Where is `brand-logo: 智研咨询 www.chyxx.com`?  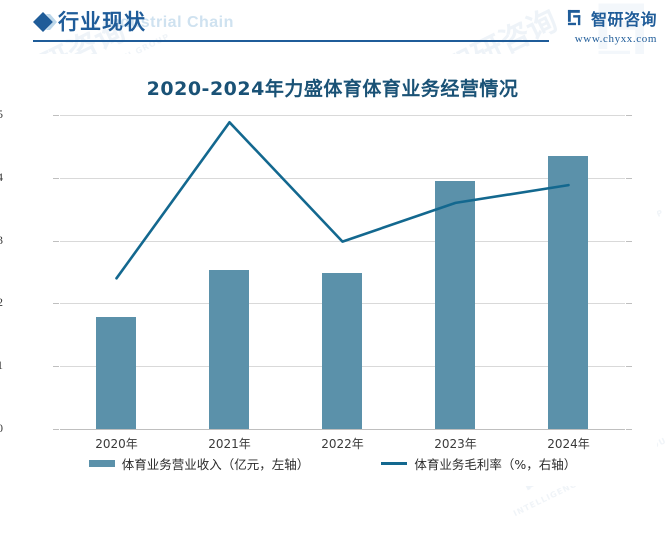
brand-logo: 智研咨询 www.chyxx.com is located at coordinates (612, 25).